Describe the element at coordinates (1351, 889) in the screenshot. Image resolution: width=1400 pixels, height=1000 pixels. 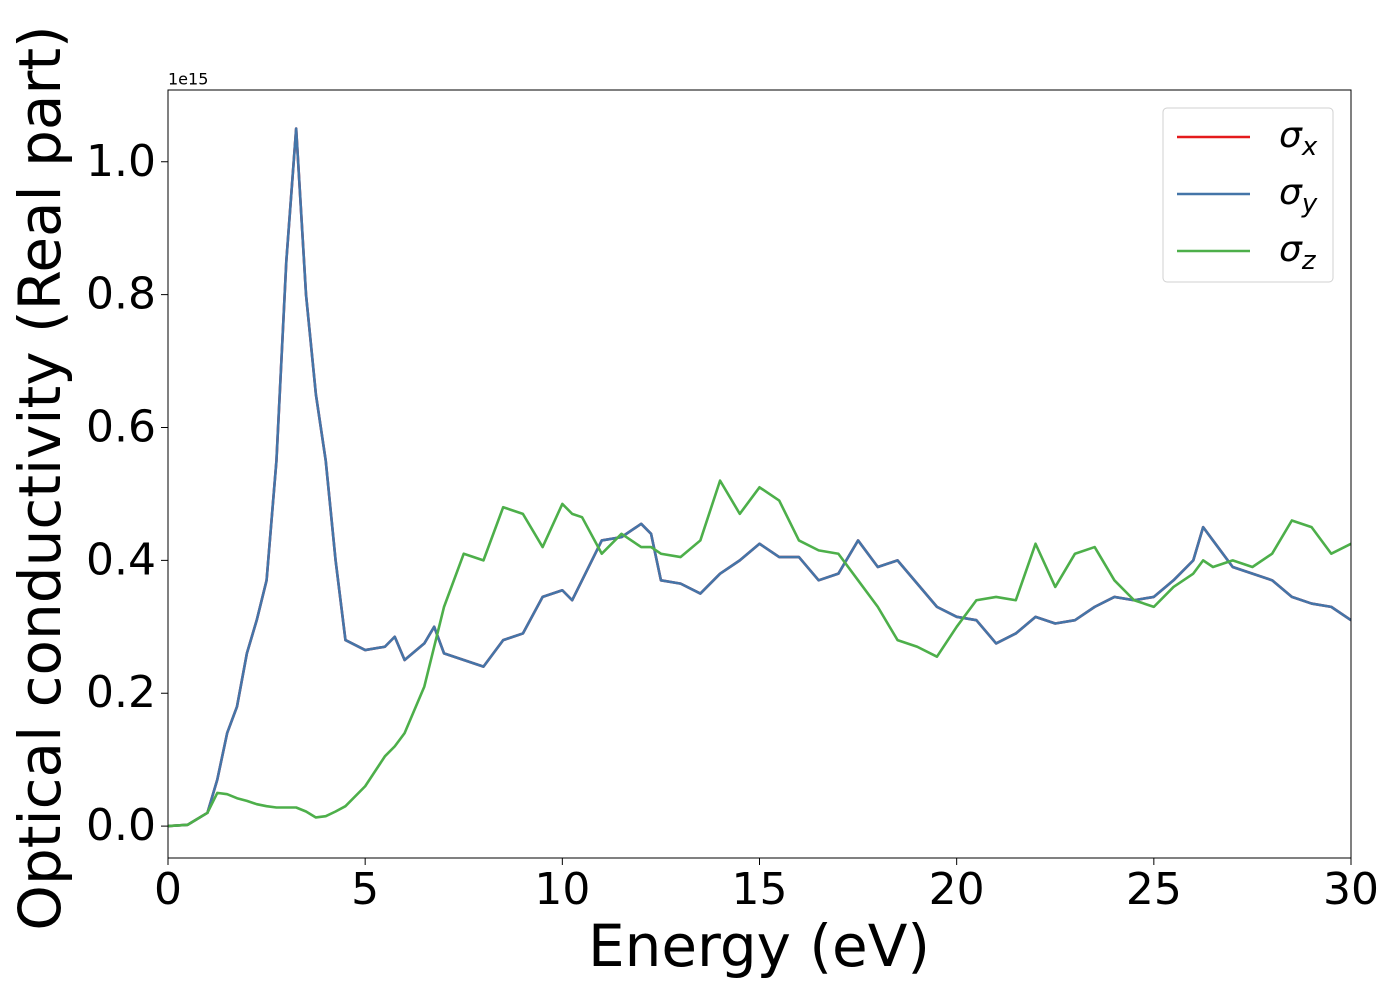
I see `x-tick-label: 30` at that location.